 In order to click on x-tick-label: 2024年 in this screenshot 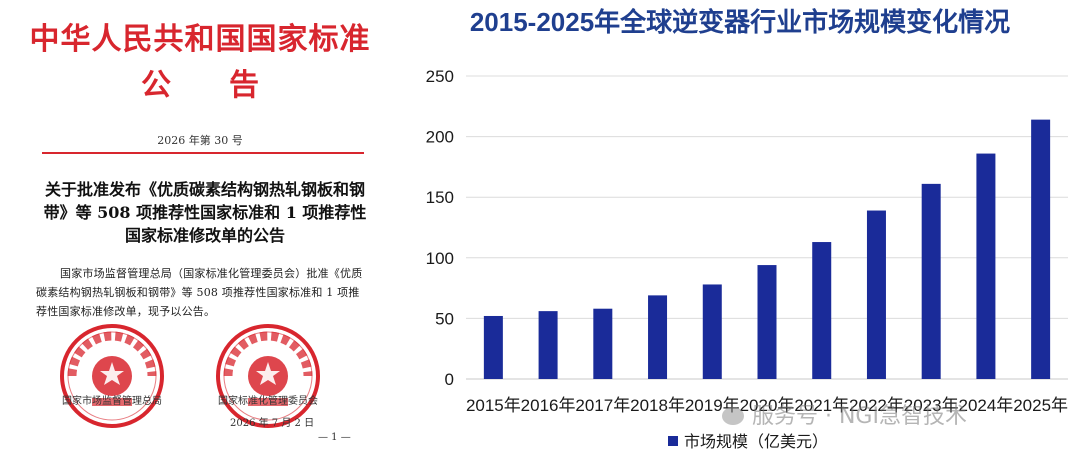, I will do `click(985, 405)`.